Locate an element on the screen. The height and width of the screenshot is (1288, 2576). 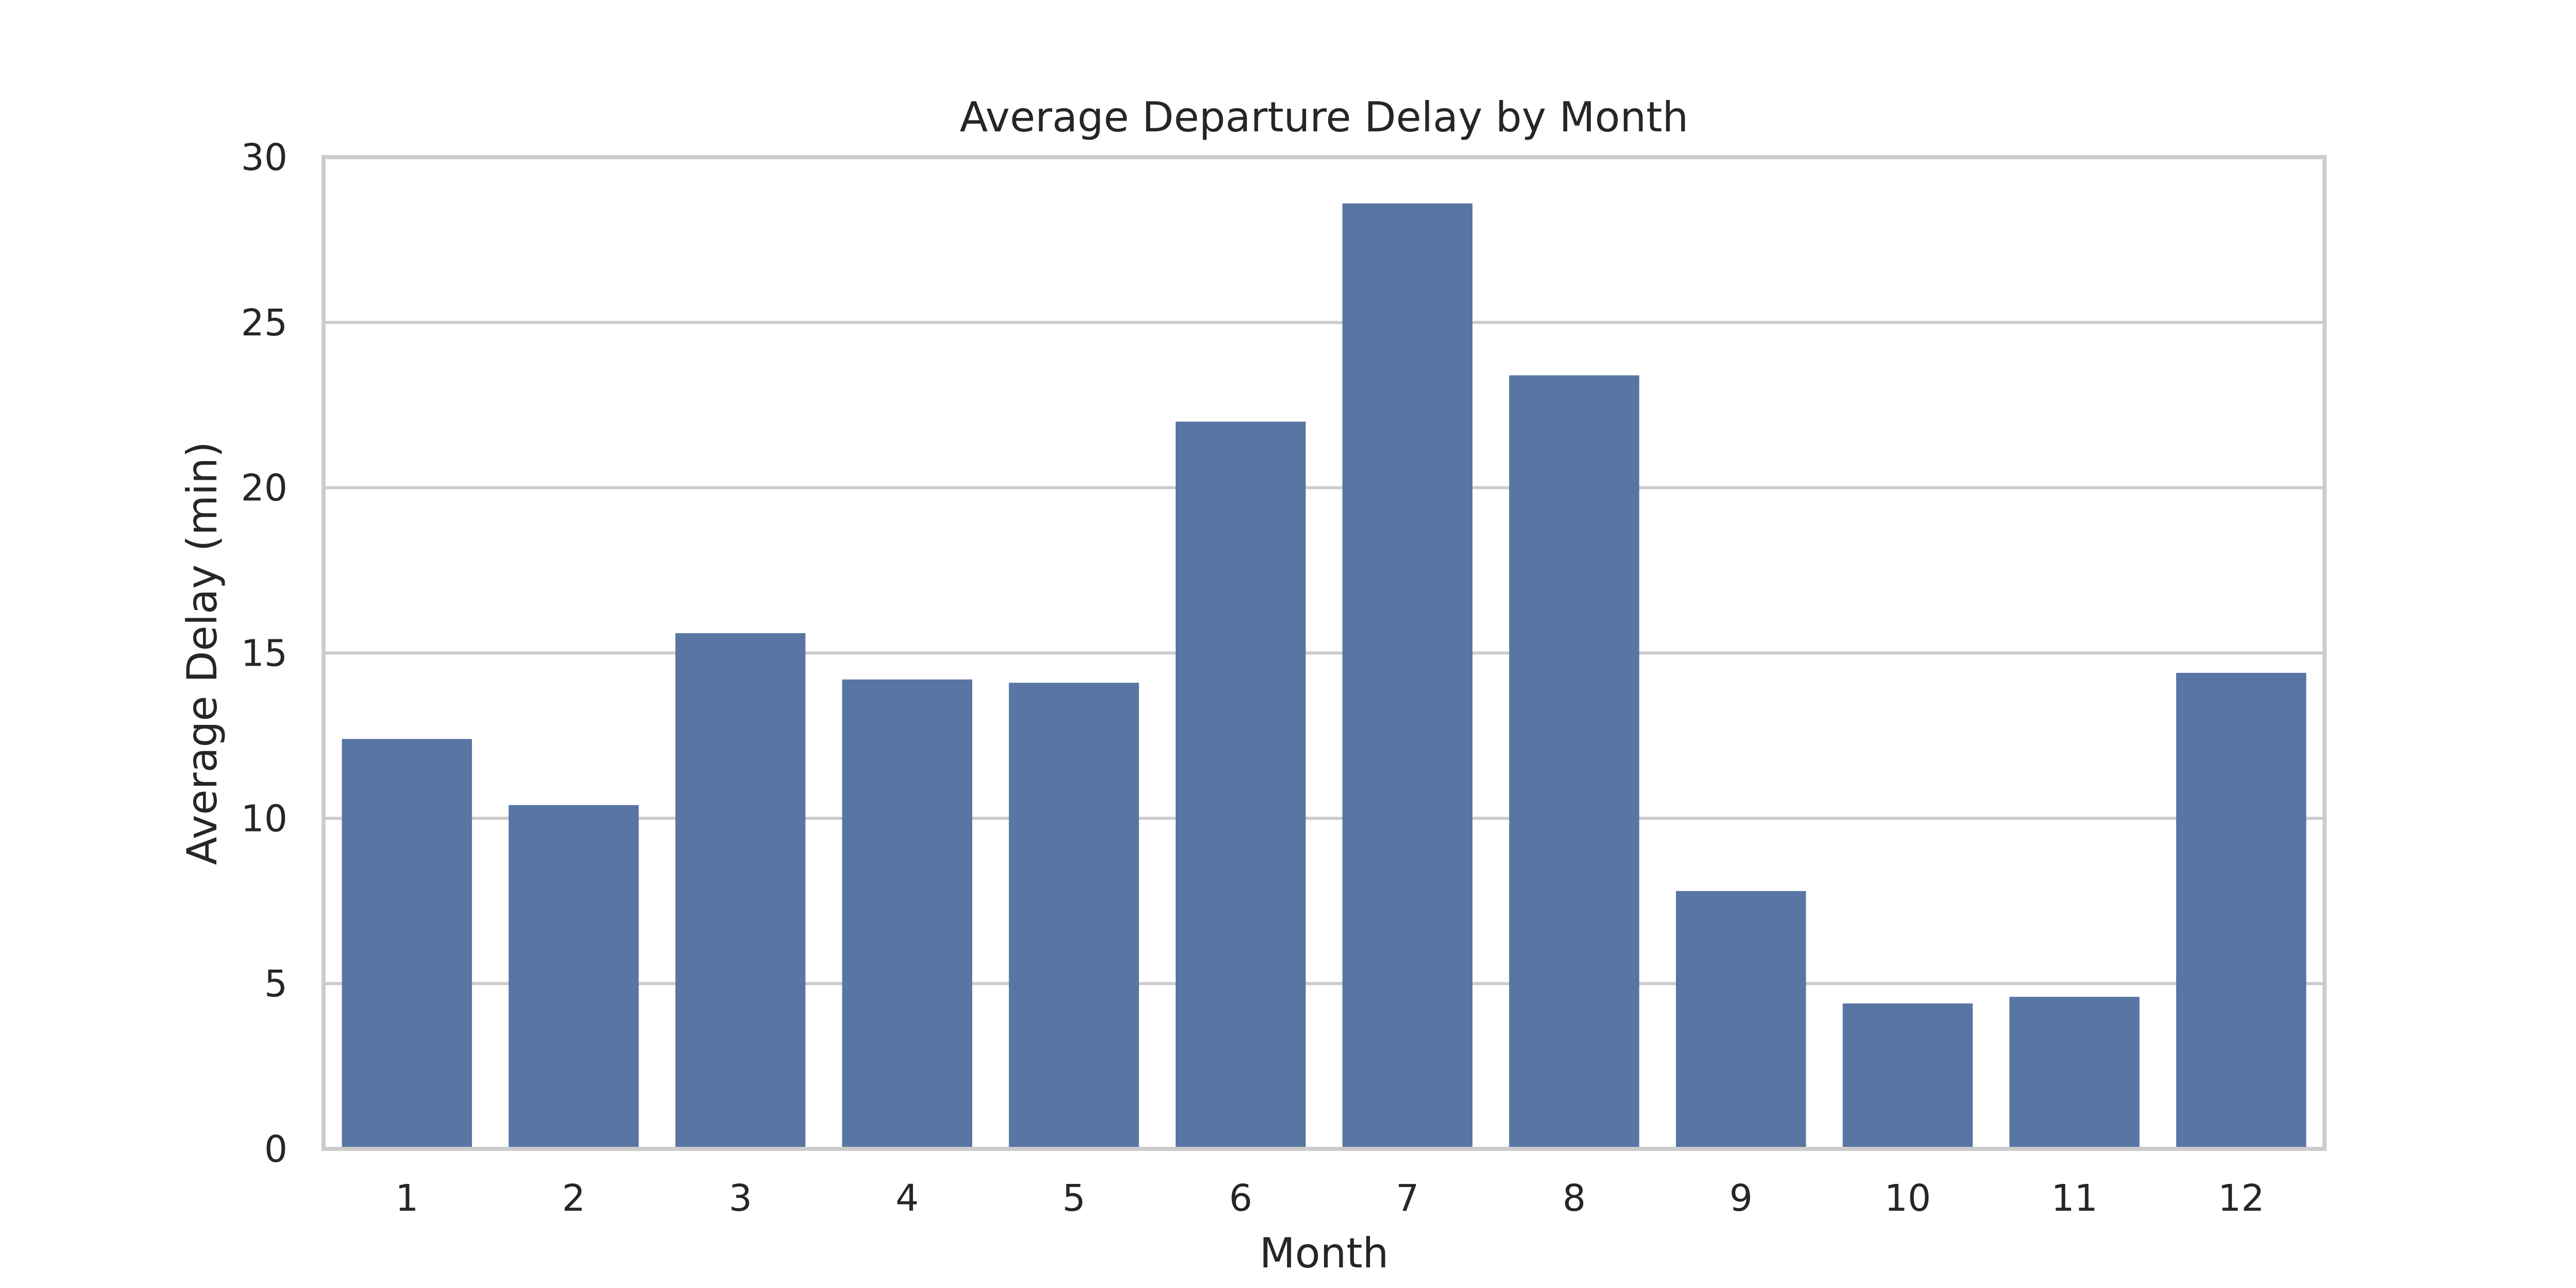
y-tick-label: 10 is located at coordinates (264, 818).